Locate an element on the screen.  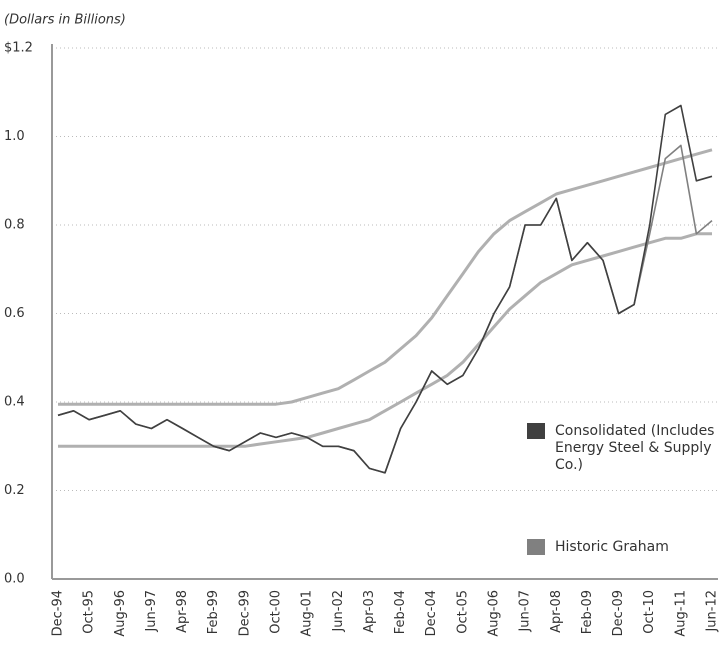
x-tick-label: Dec-09 is located at coordinates (618, 613).